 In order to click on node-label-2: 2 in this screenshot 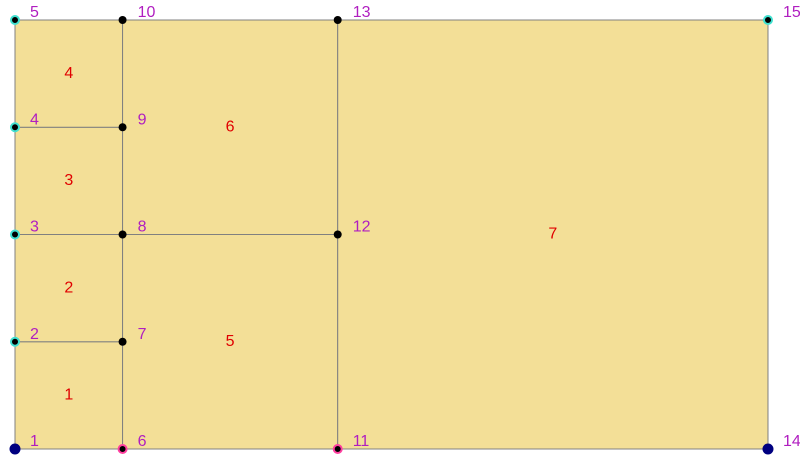, I will do `click(34, 334)`.